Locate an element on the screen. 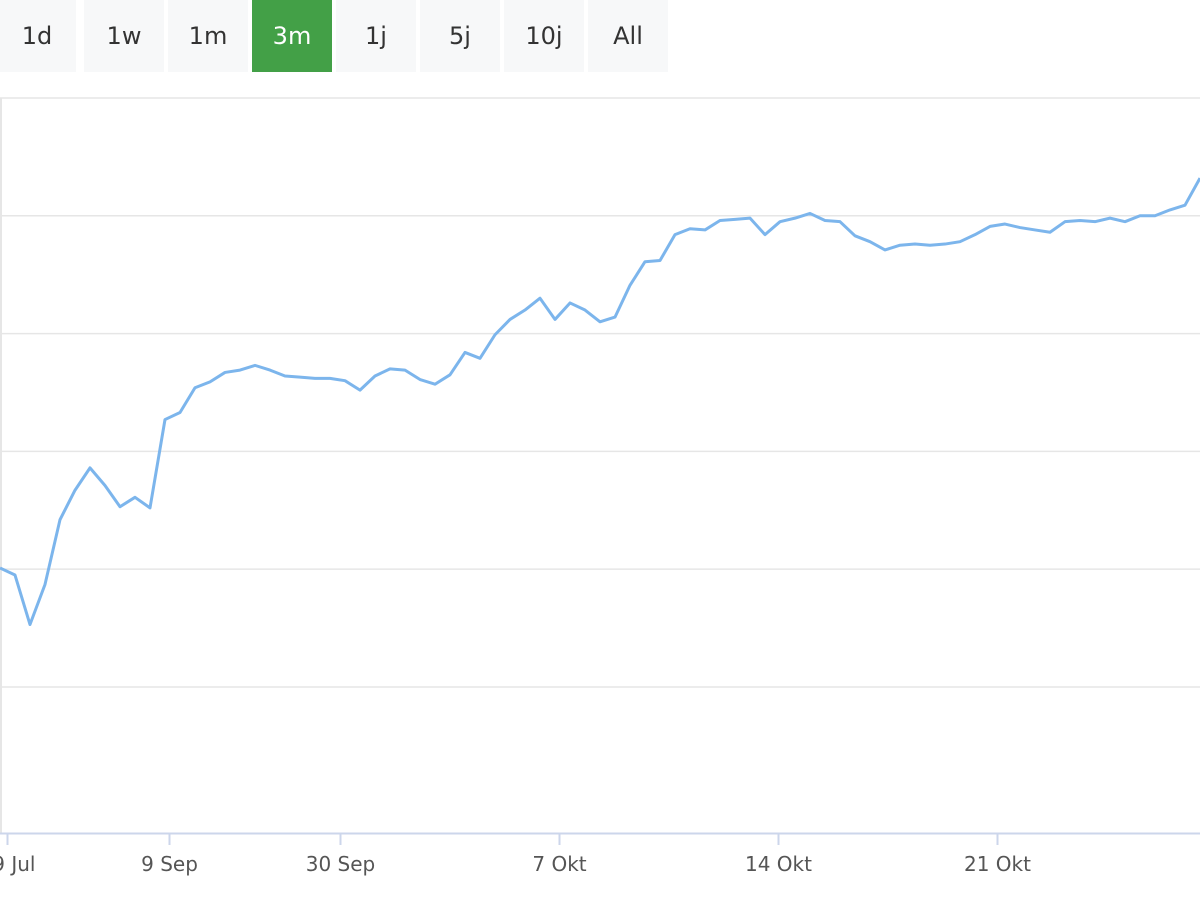  range-button: 5j is located at coordinates (460, 36).